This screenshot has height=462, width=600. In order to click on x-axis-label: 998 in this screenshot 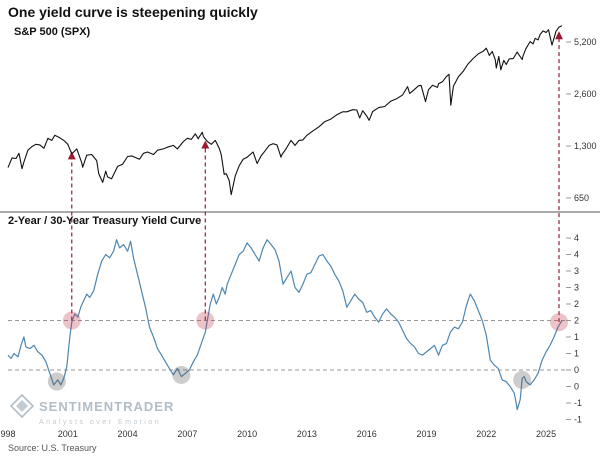, I will do `click(7, 434)`.